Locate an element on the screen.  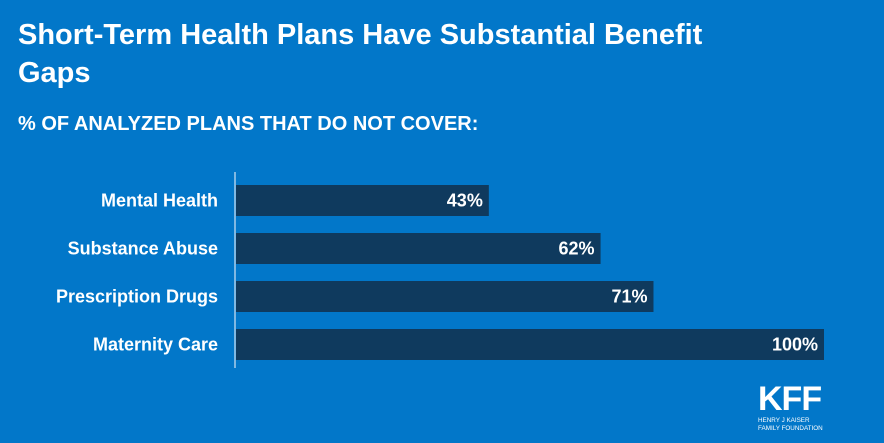
data-label: 62% is located at coordinates (577, 249).